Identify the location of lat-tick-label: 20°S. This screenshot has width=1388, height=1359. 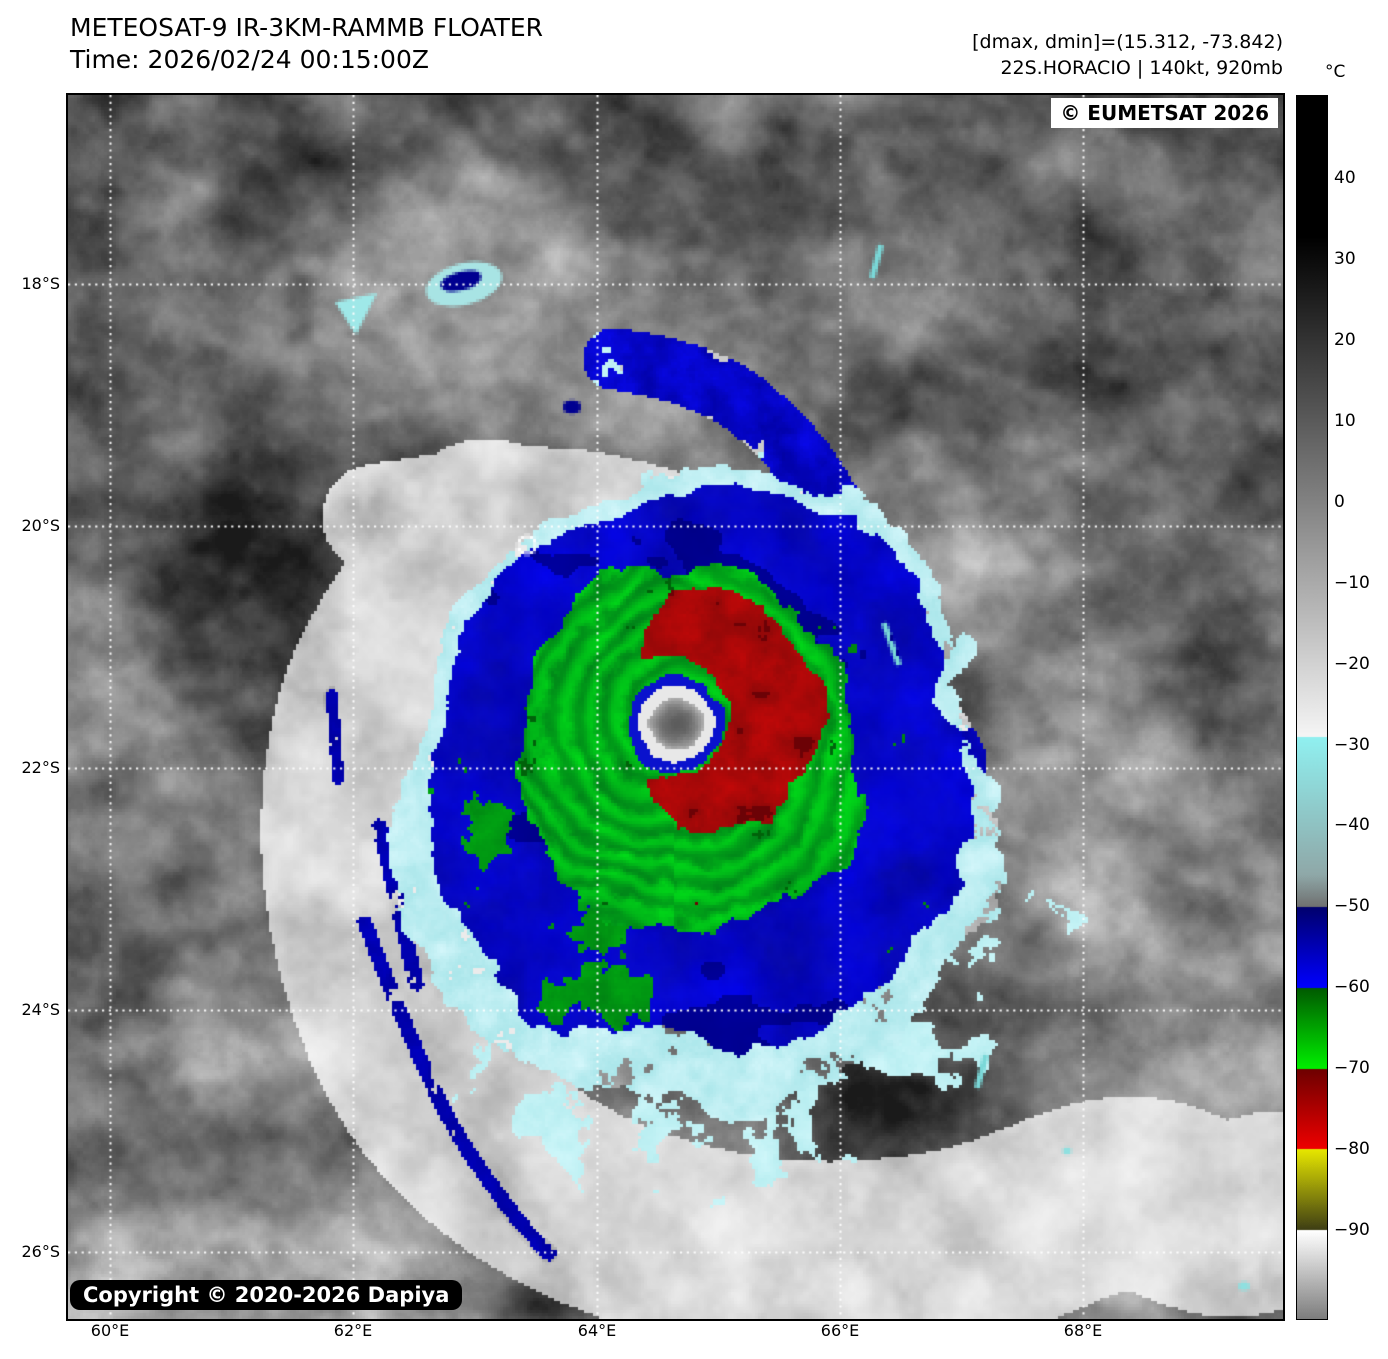
(40, 525).